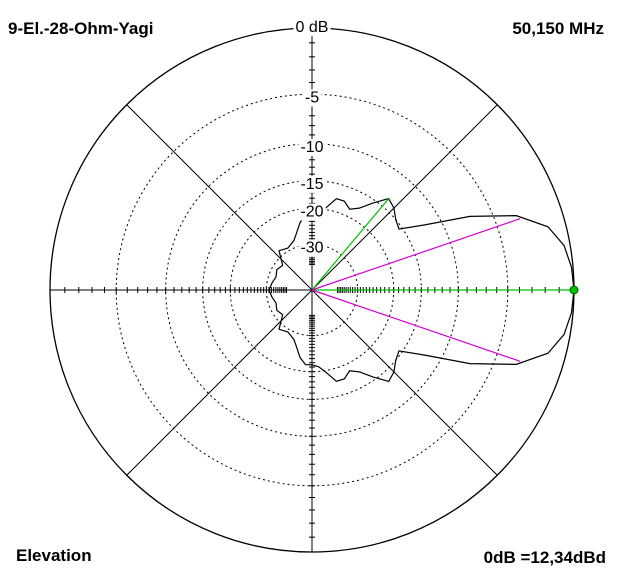 The height and width of the screenshot is (586, 624). Describe the element at coordinates (545, 557) in the screenshot. I see `reference: 0dB =12,34dBd` at that location.